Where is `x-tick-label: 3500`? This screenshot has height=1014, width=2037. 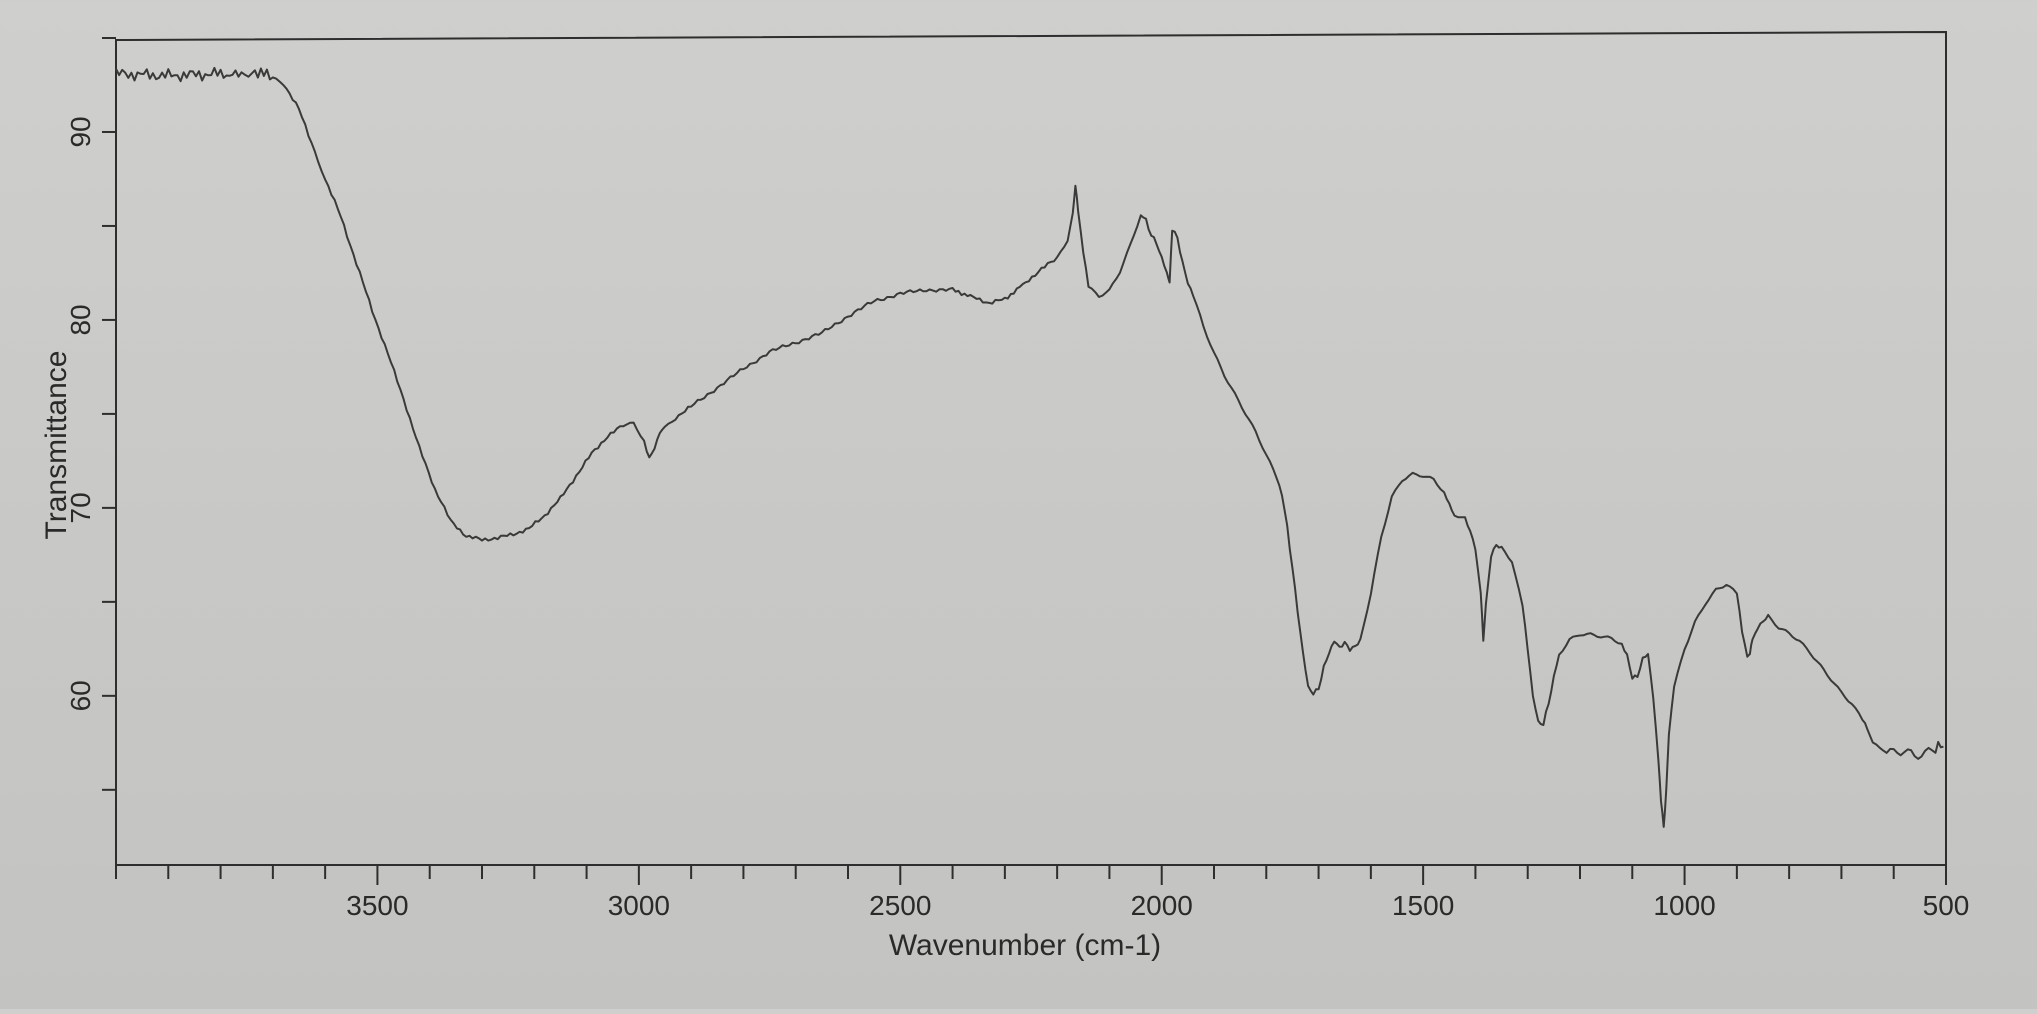
x-tick-label: 3500 is located at coordinates (377, 905).